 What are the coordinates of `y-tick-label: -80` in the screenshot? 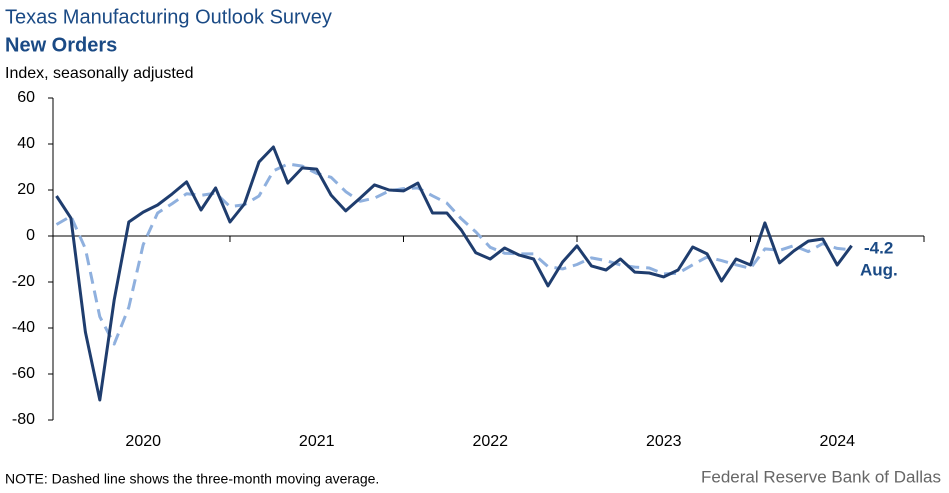 It's located at (23, 419).